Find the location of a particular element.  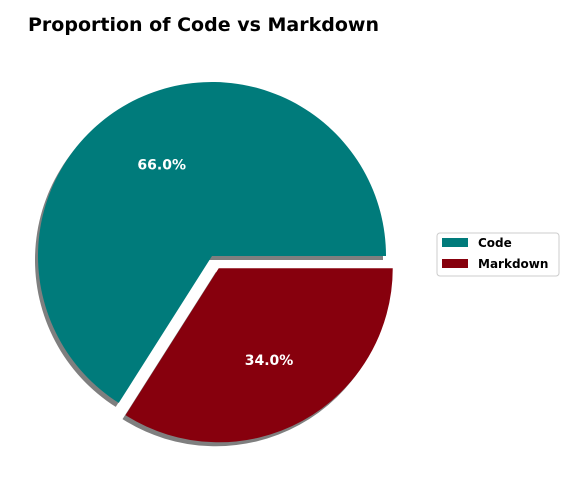

legend-label-markdown: Markdown is located at coordinates (513, 264).